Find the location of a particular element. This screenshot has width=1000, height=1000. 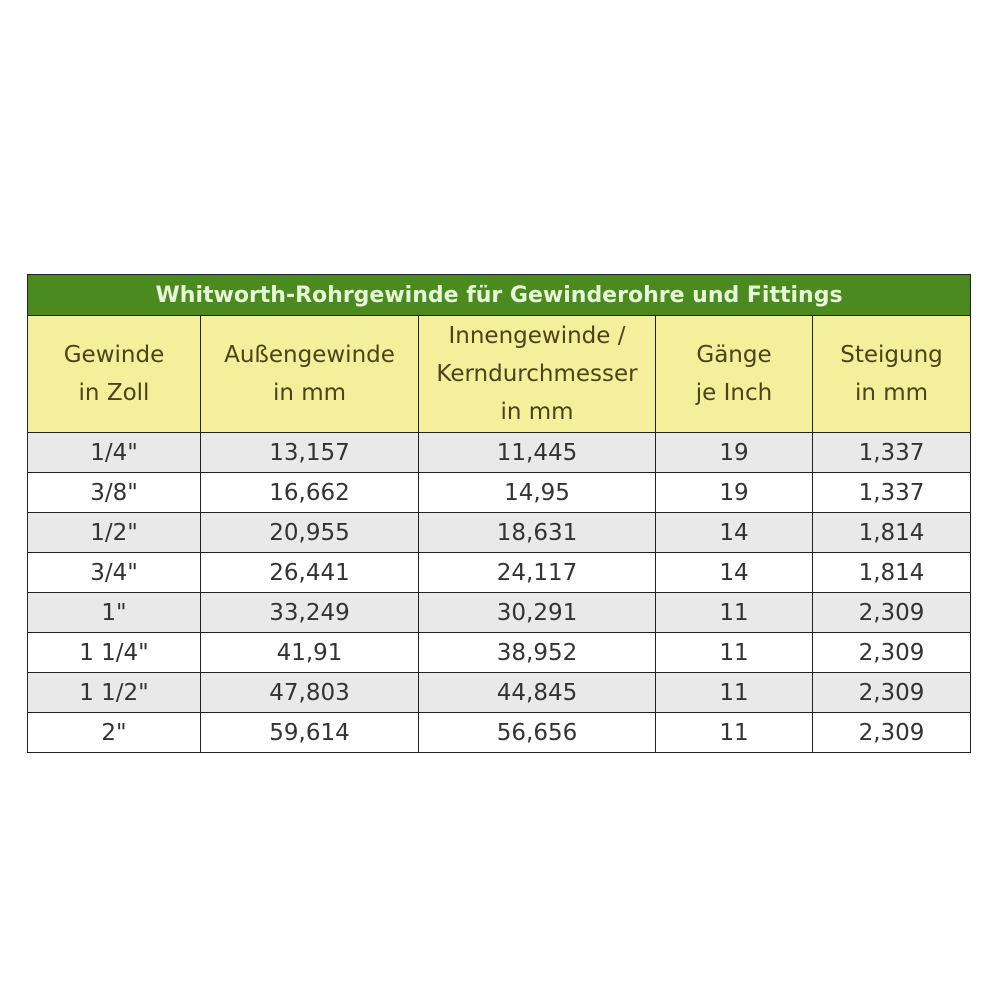

table-cell: 1/2" is located at coordinates (114, 532).